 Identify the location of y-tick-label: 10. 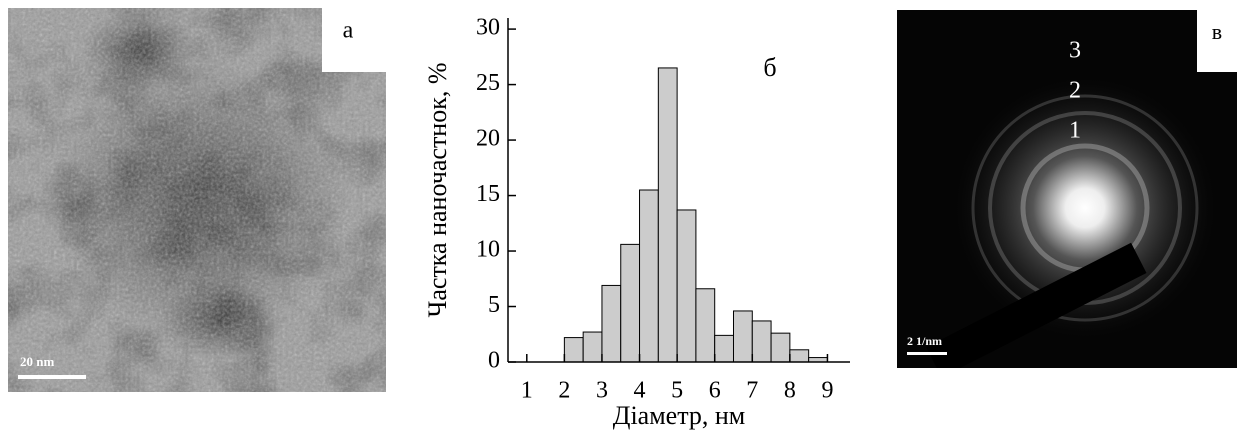
(488, 250).